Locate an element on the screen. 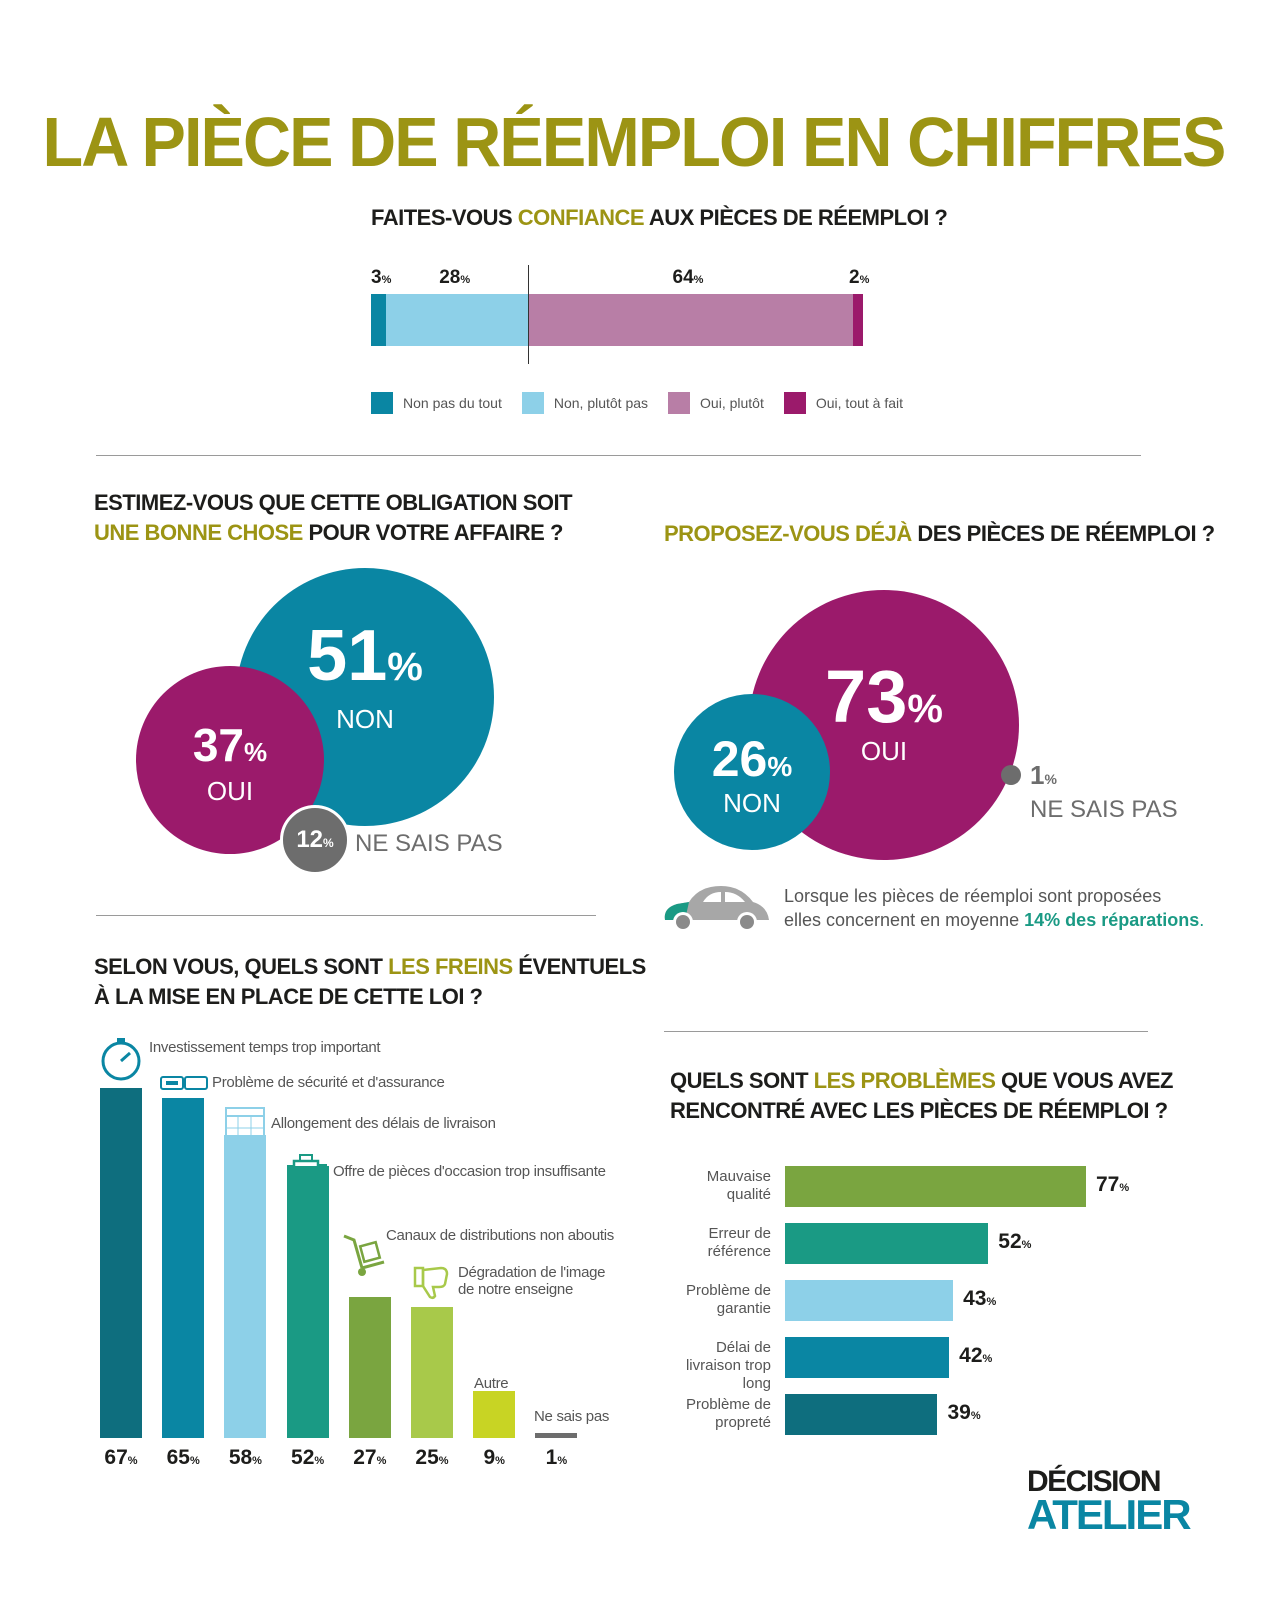 The height and width of the screenshot is (1600, 1267). question-highlight: UNE BONNE CHOSE is located at coordinates (198, 532).